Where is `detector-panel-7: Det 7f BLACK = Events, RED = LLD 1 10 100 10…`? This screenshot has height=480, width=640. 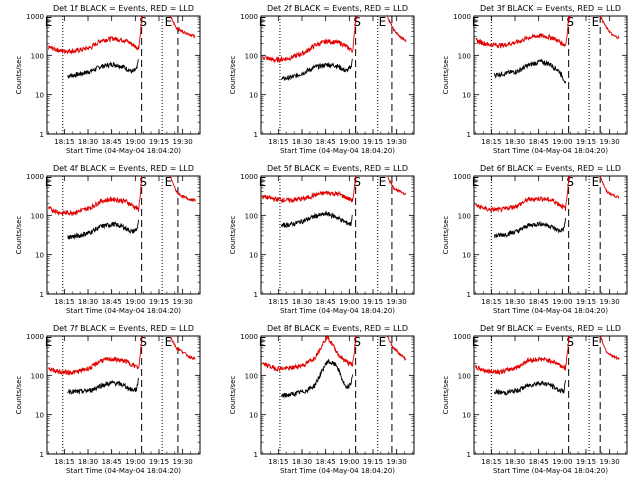
detector-panel-7: Det 7f BLACK = Events, RED = LLD 1 10 100 10… is located at coordinates (108, 399).